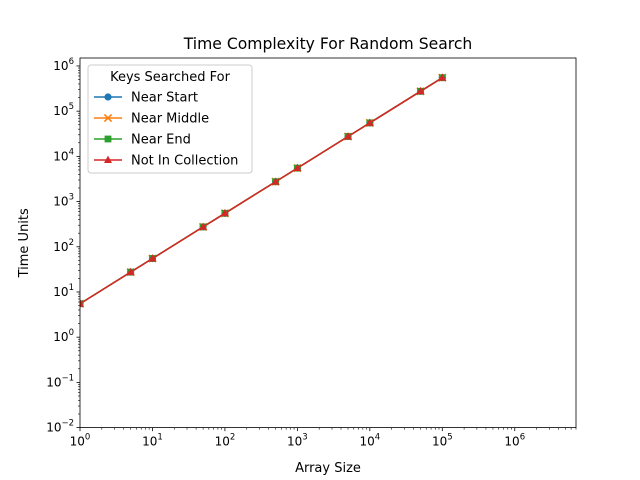 The image size is (640, 480). What do you see at coordinates (63, 336) in the screenshot?
I see `y-tick-label: 10⁰` at bounding box center [63, 336].